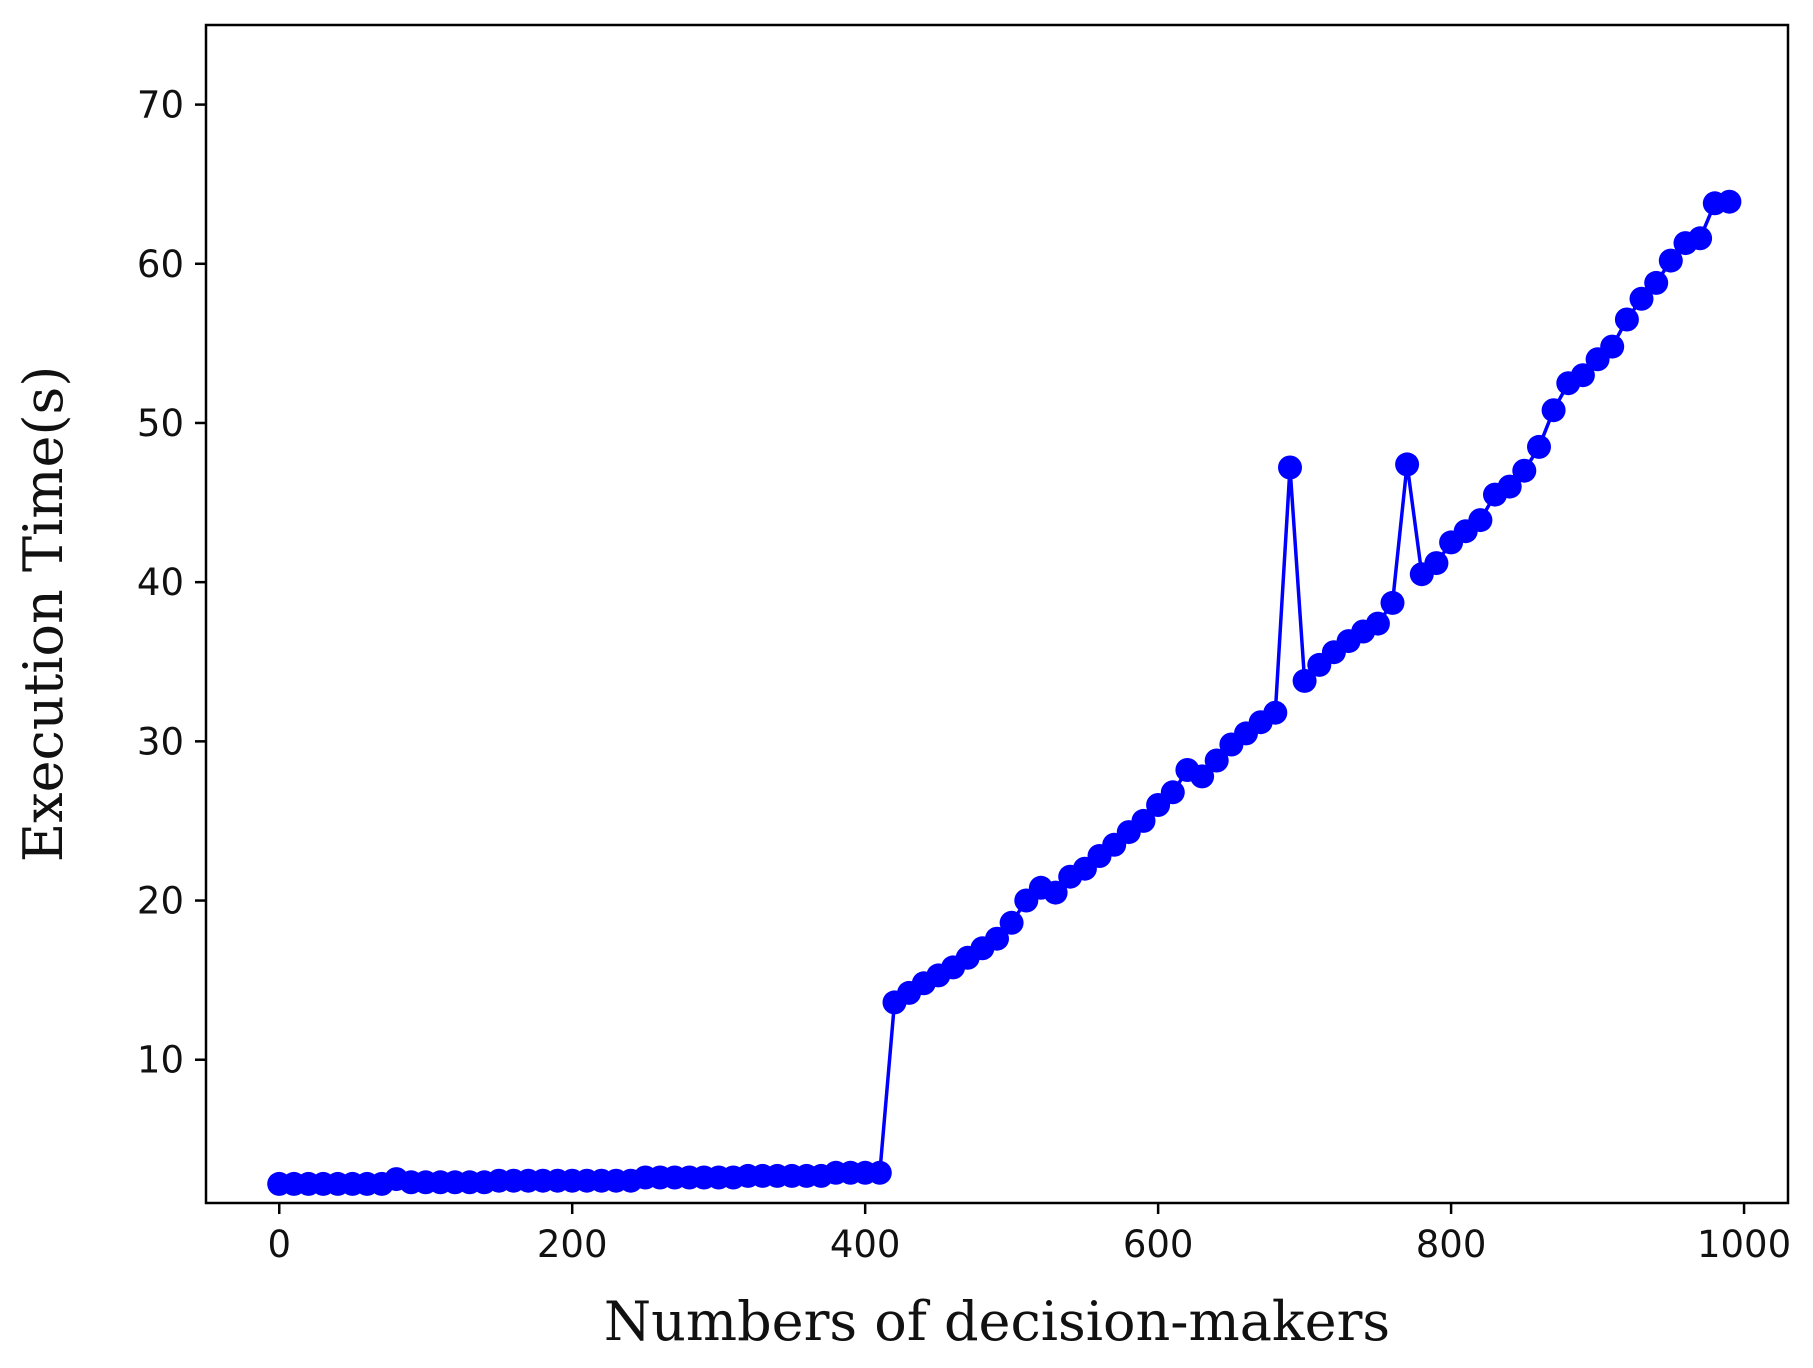 The height and width of the screenshot is (1368, 1813). Describe the element at coordinates (160, 1060) in the screenshot. I see `y-tick-label: 10` at that location.